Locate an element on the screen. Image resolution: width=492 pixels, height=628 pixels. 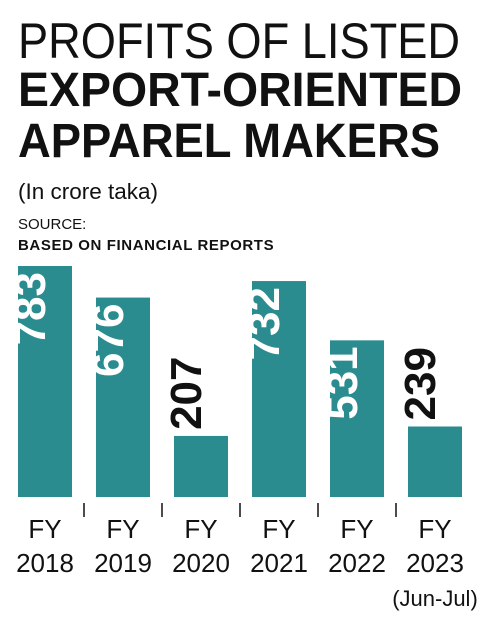
value-label: 531 is located at coordinates (342, 382).